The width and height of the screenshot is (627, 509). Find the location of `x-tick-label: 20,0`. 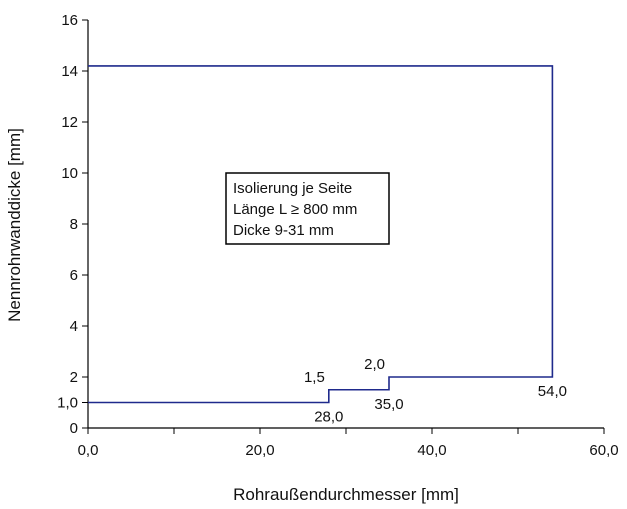

x-tick-label: 20,0 is located at coordinates (259, 450).